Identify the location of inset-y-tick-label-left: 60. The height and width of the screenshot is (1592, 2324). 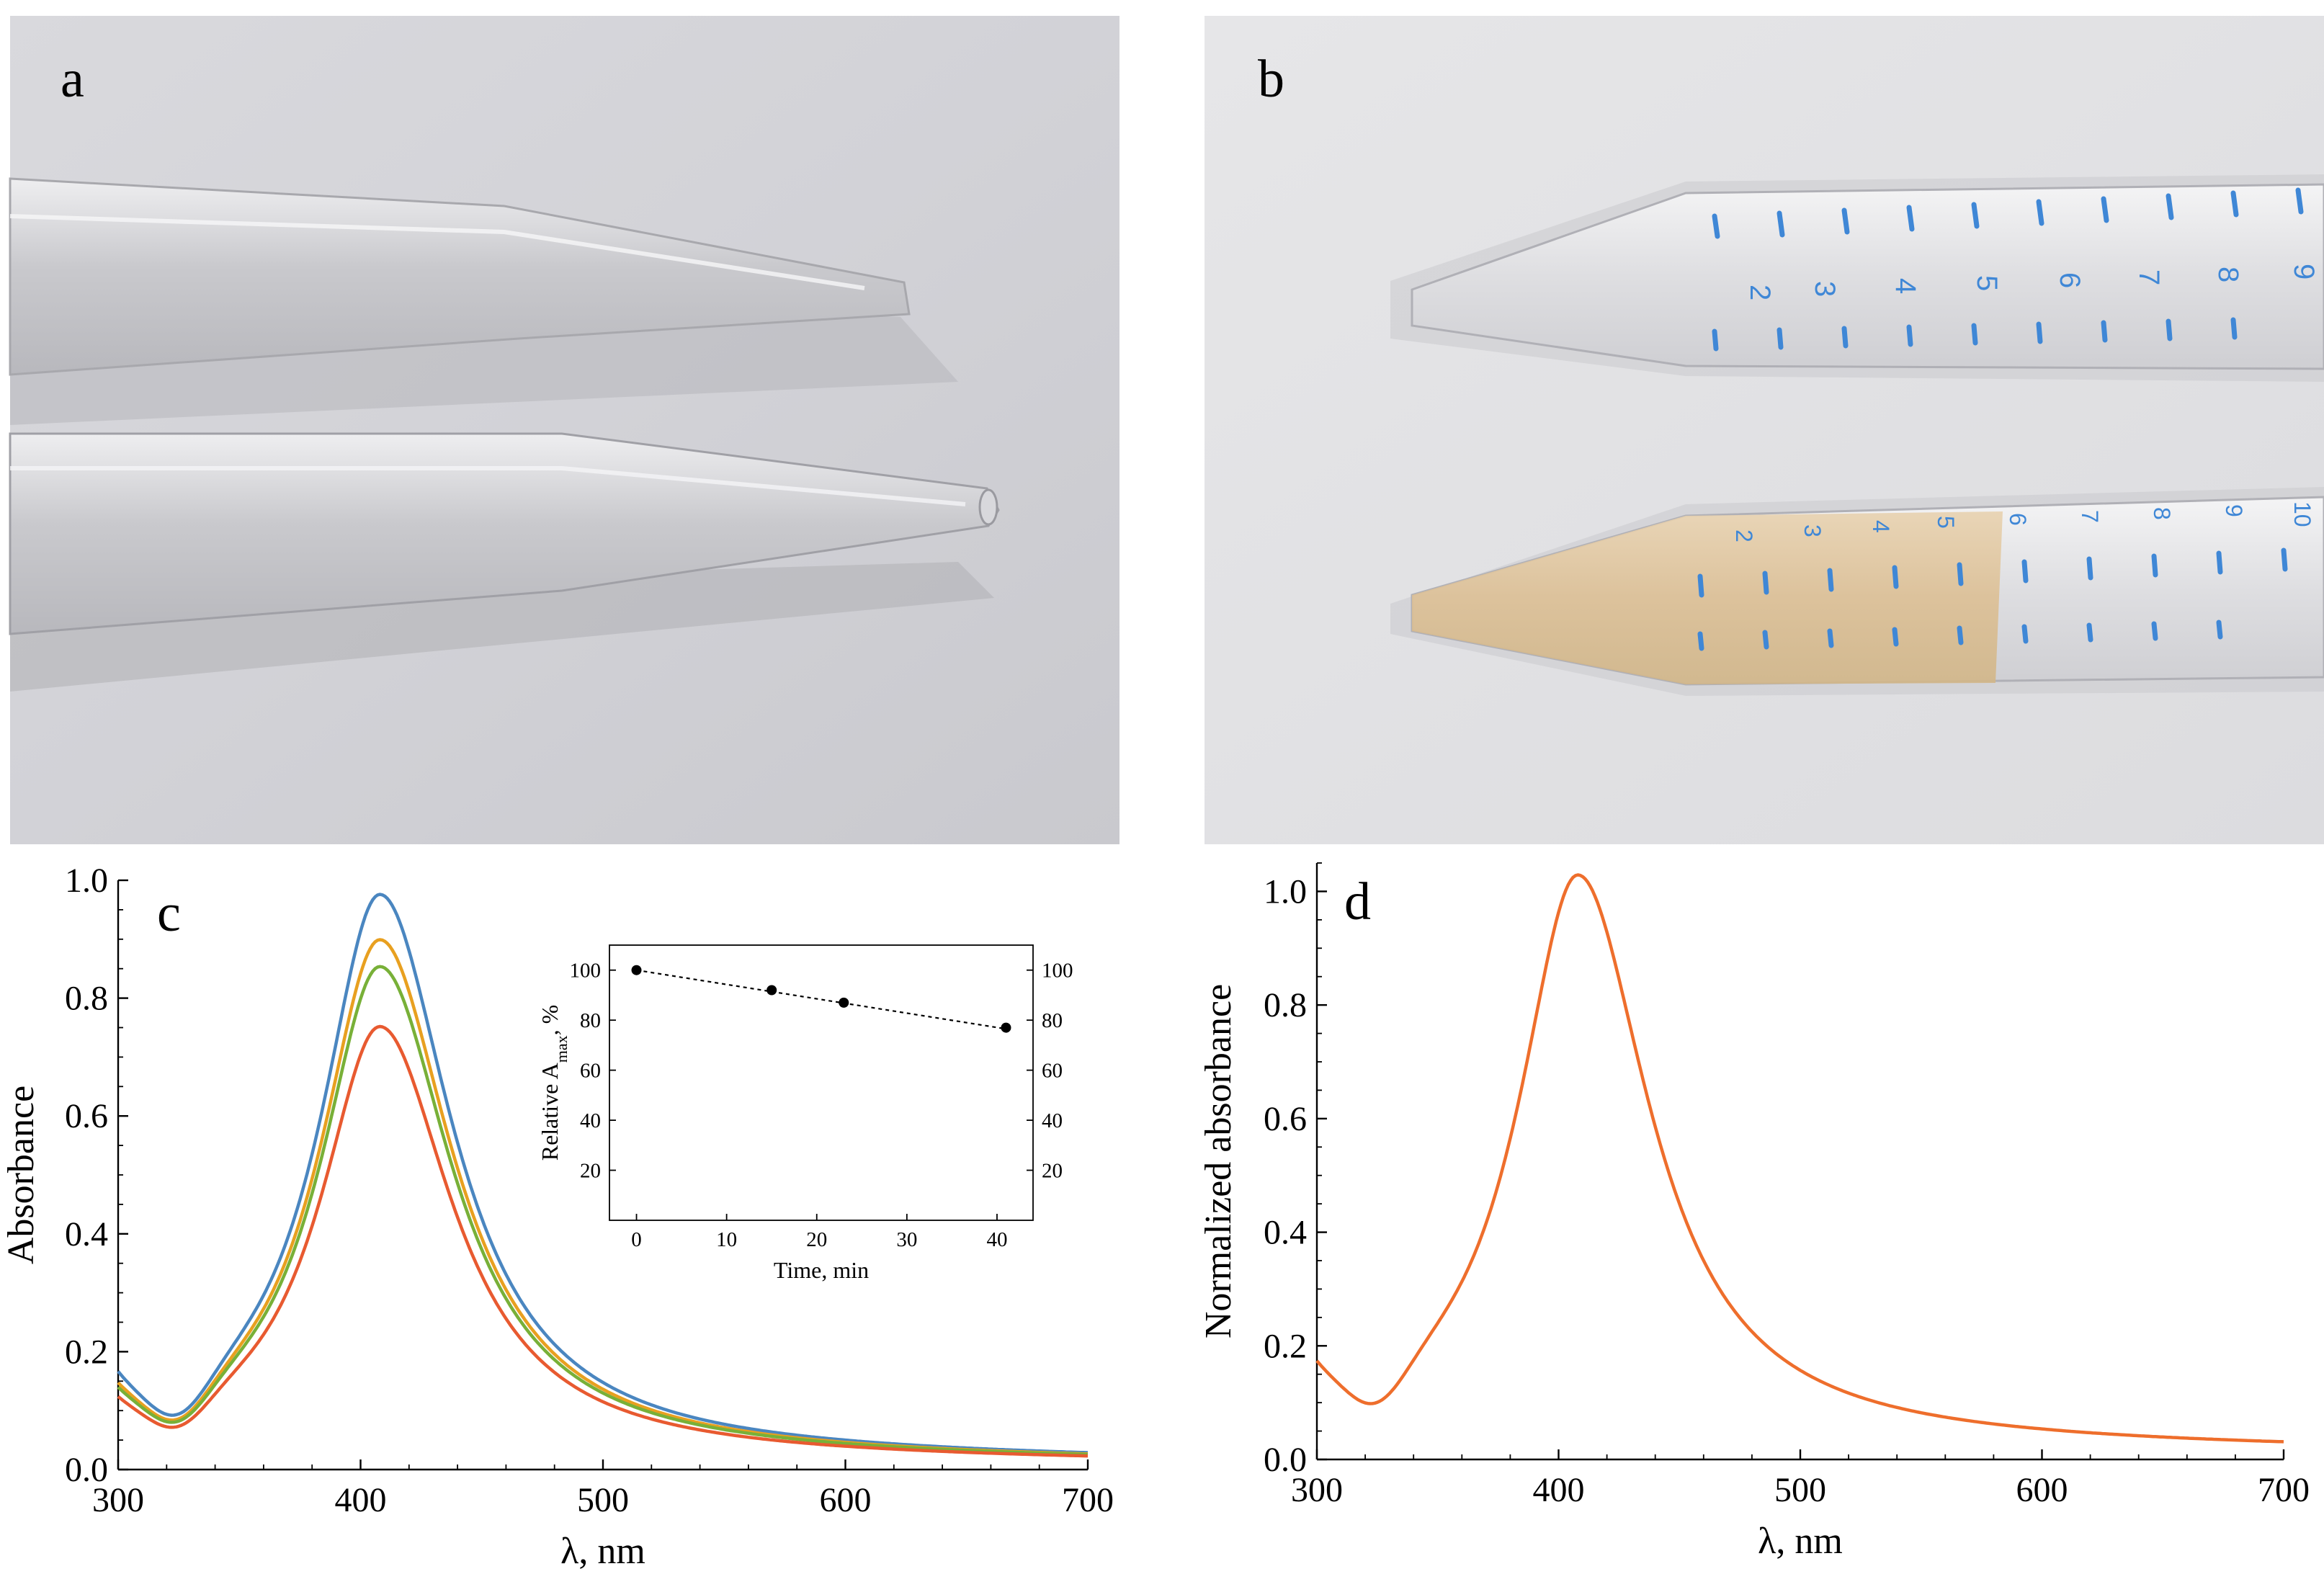
(590, 1071).